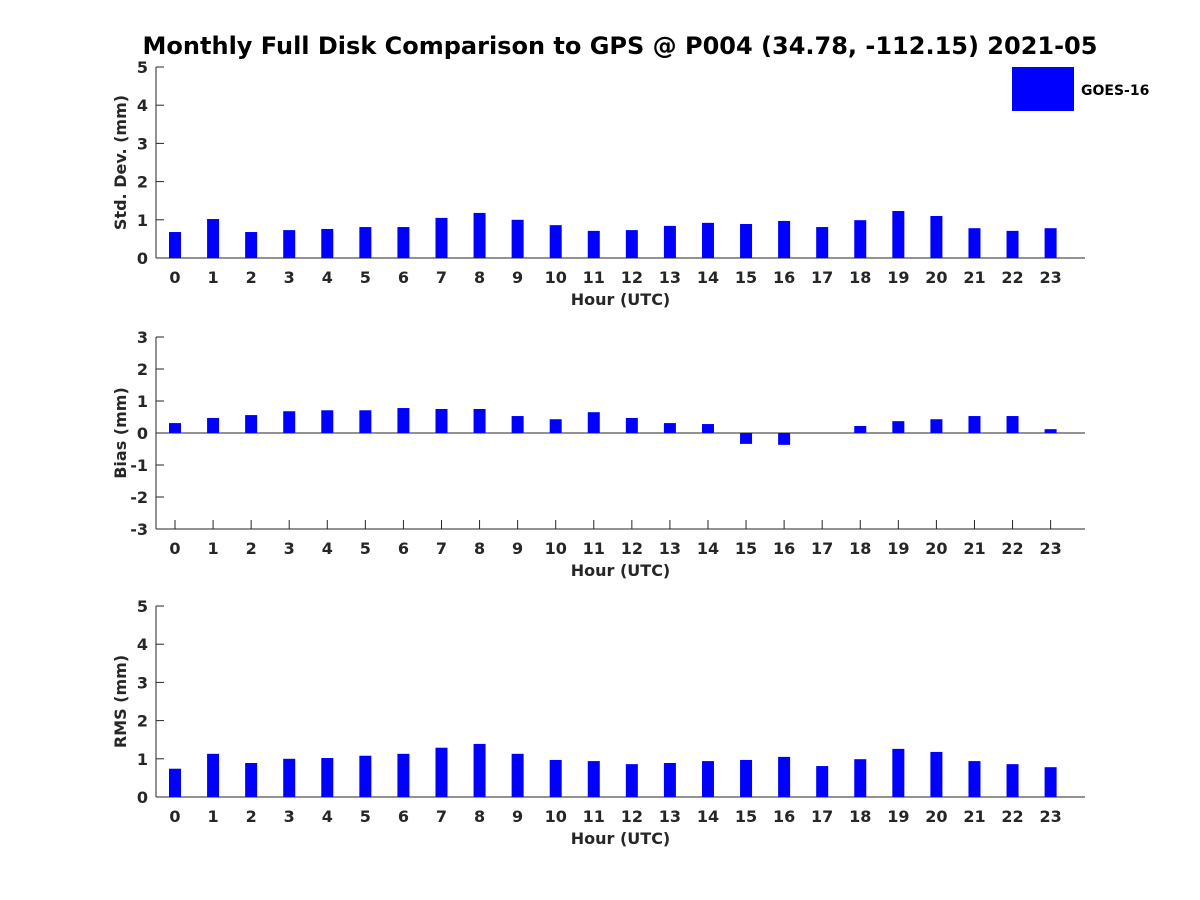 The height and width of the screenshot is (900, 1200). What do you see at coordinates (139, 529) in the screenshot?
I see `y-tick-label: -3` at bounding box center [139, 529].